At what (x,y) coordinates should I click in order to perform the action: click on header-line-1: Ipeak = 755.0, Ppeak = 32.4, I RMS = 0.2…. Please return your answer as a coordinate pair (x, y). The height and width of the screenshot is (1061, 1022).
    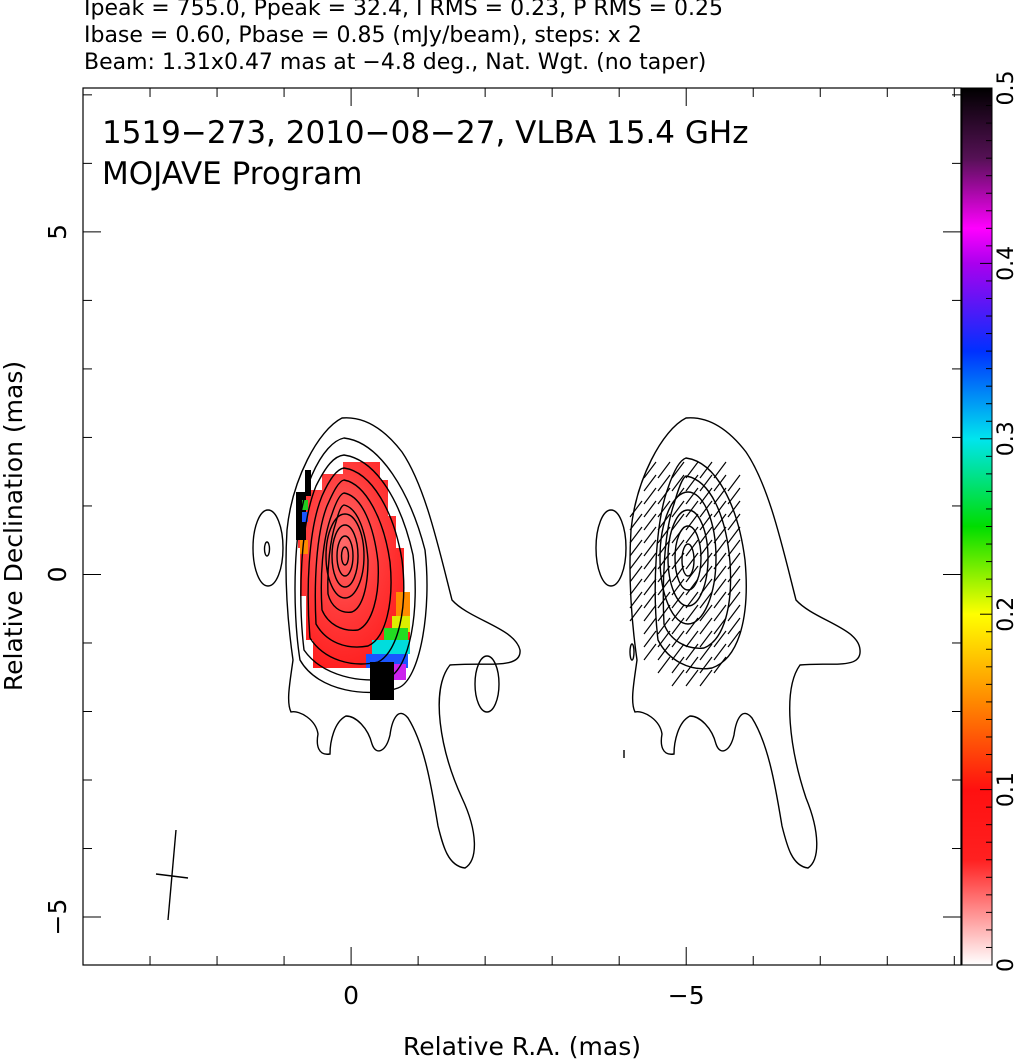
    Looking at the image, I should click on (403, 10).